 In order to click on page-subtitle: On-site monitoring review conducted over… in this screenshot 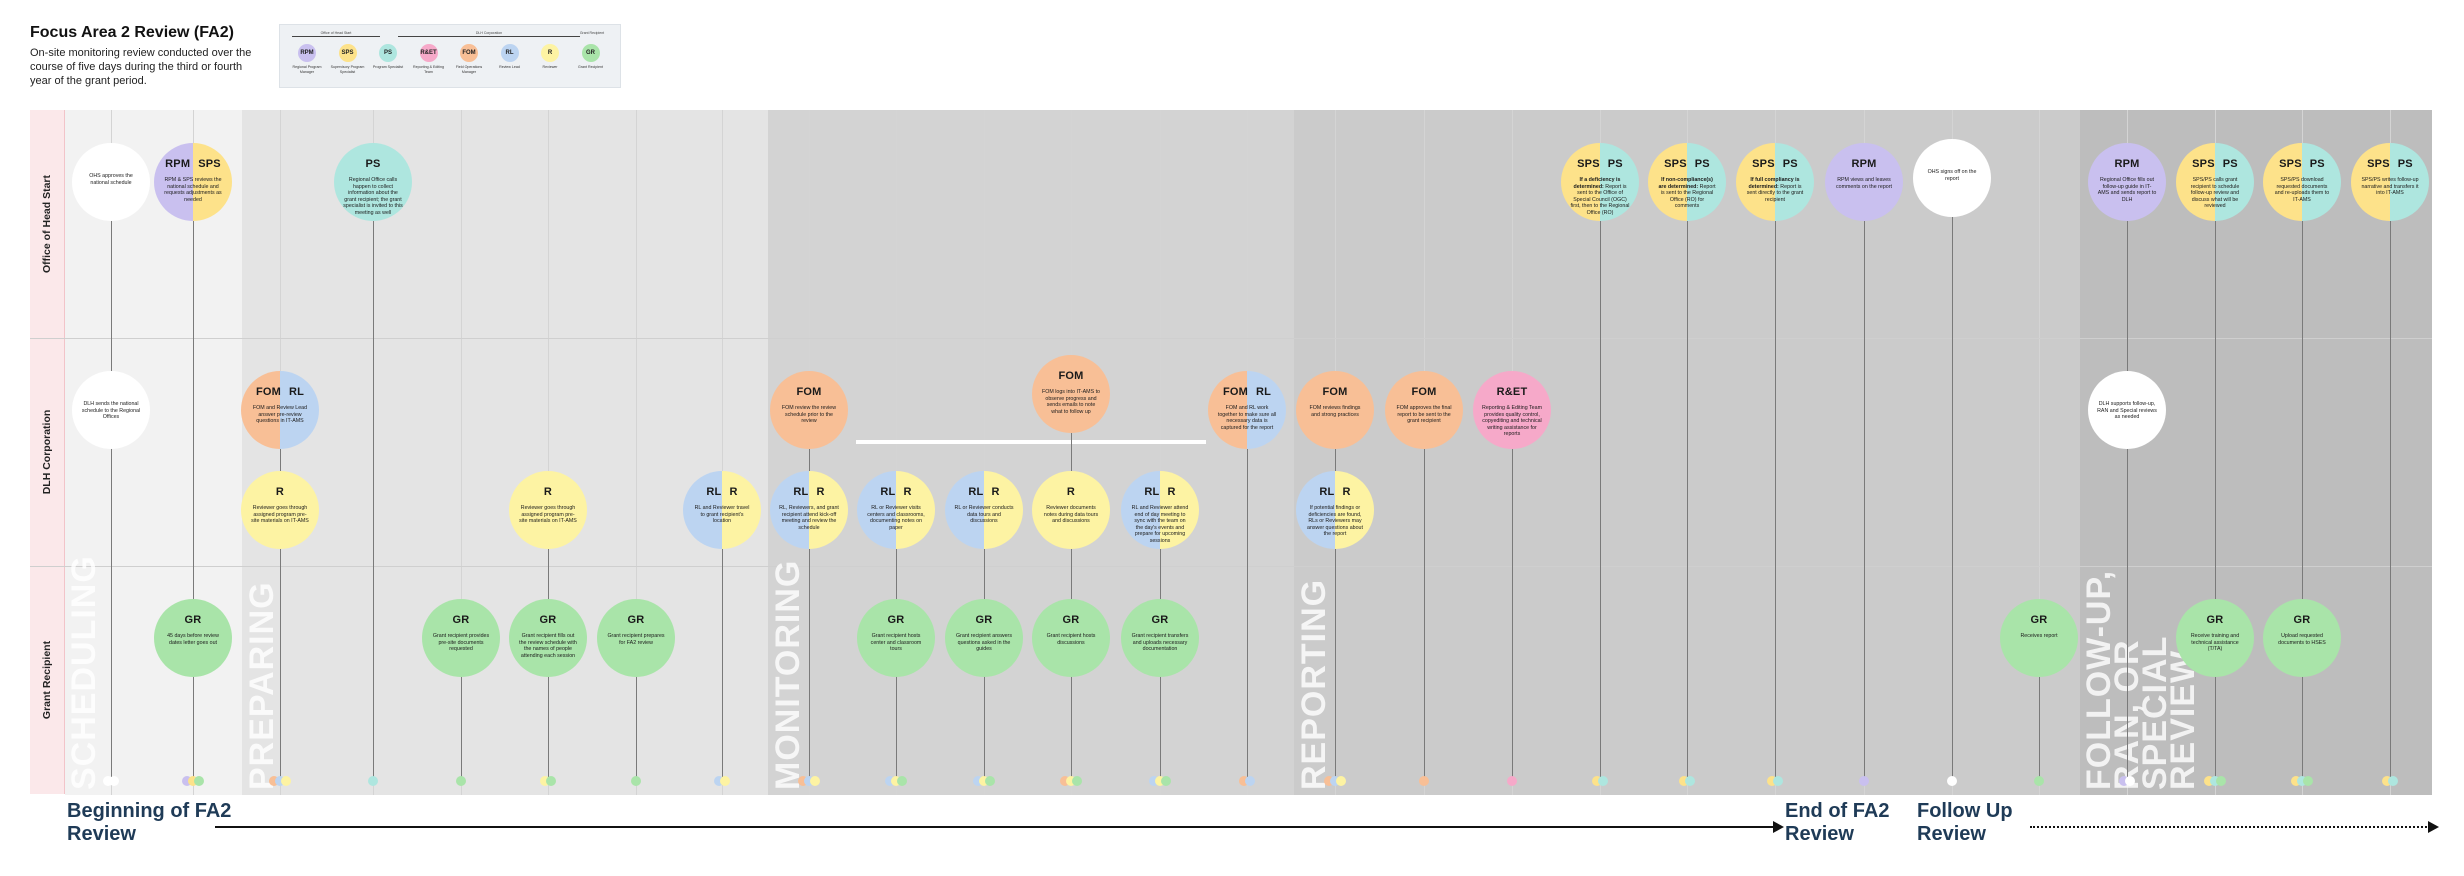, I will do `click(141, 67)`.